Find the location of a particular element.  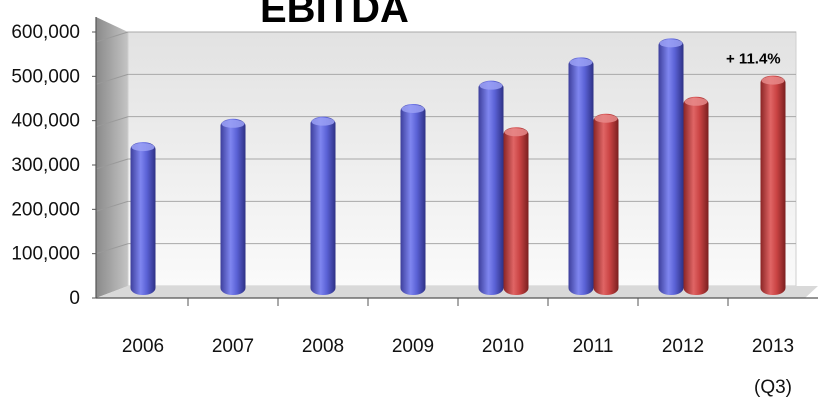

y-tick-label: 500,000 is located at coordinates (45, 76).